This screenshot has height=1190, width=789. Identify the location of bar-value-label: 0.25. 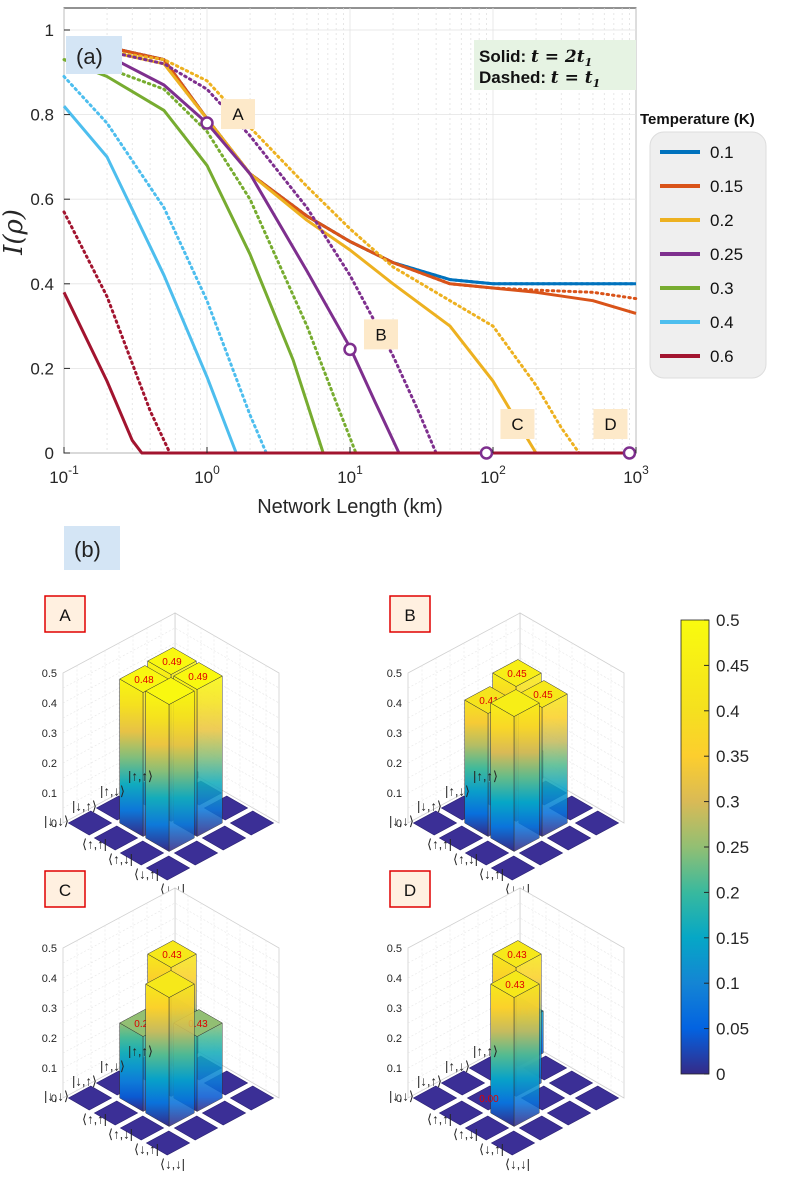
(144, 1024).